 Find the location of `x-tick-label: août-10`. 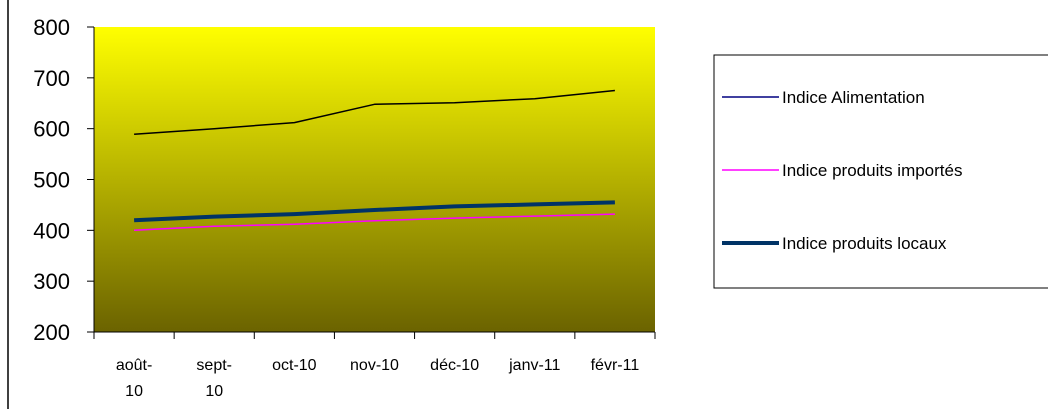

x-tick-label: août-10 is located at coordinates (134, 378).